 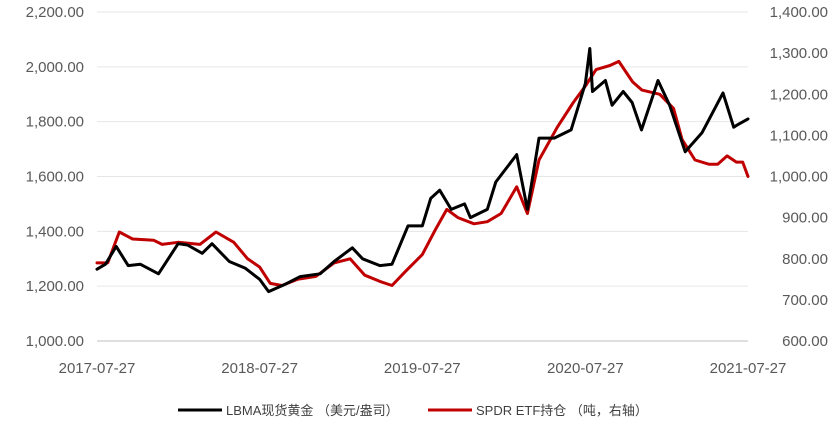 What do you see at coordinates (413, 410) in the screenshot?
I see `legend: LBMA现货黄金 （美元/盎司） SPDR ETF持仓 （吨，右轴）` at bounding box center [413, 410].